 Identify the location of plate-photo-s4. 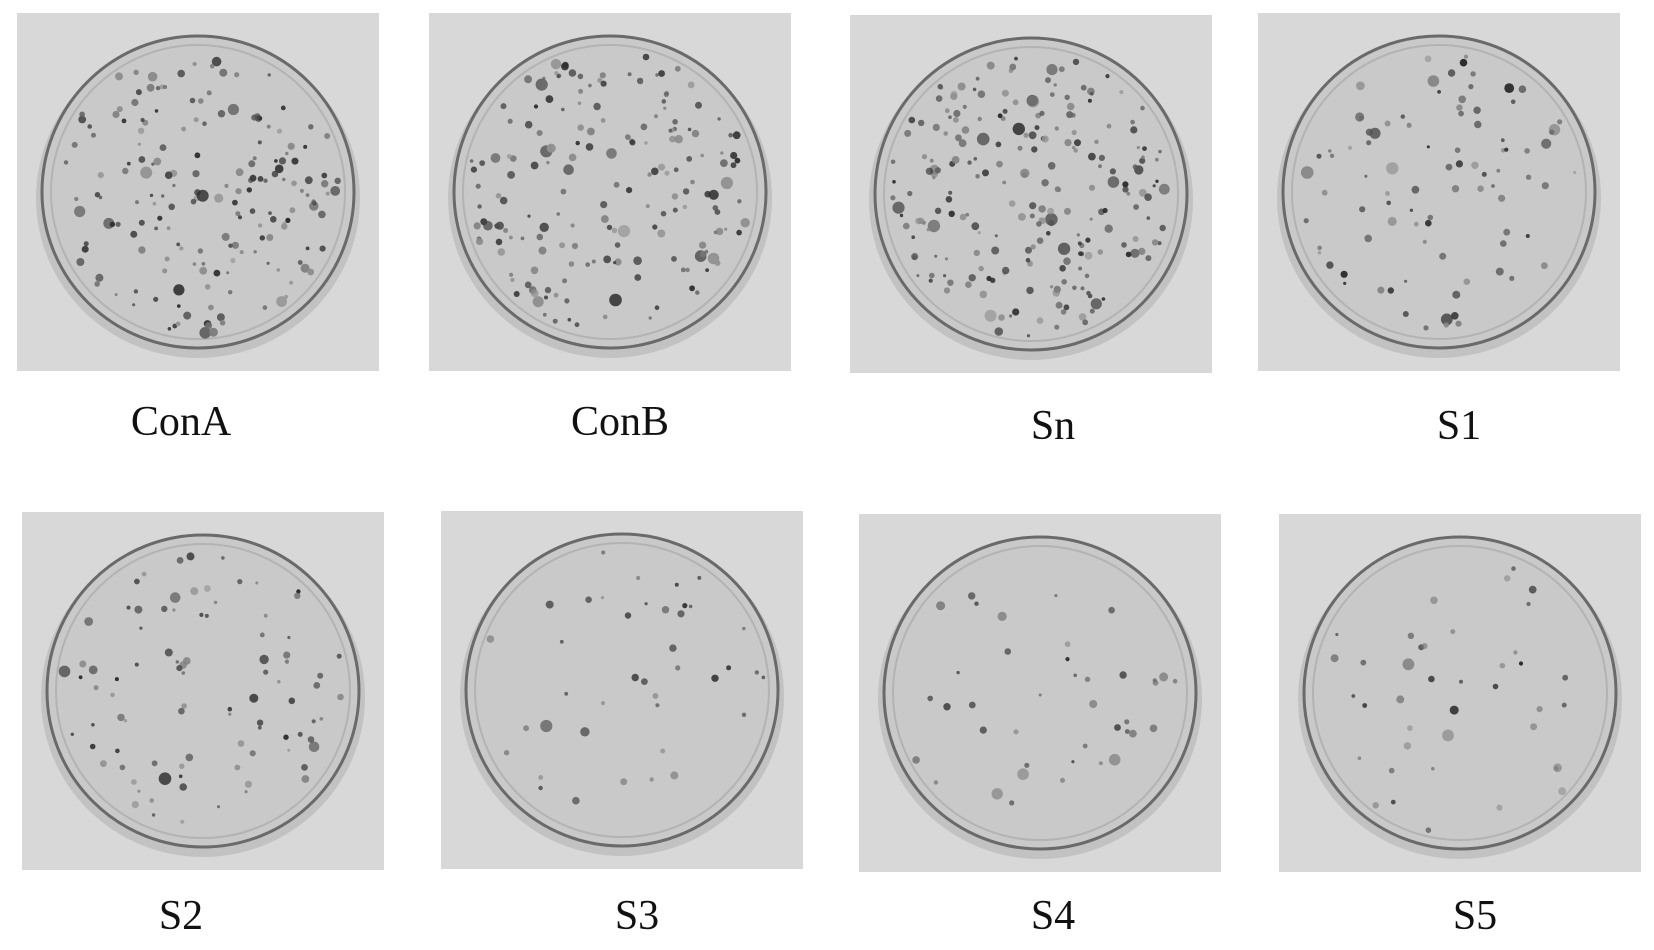
(1040, 693).